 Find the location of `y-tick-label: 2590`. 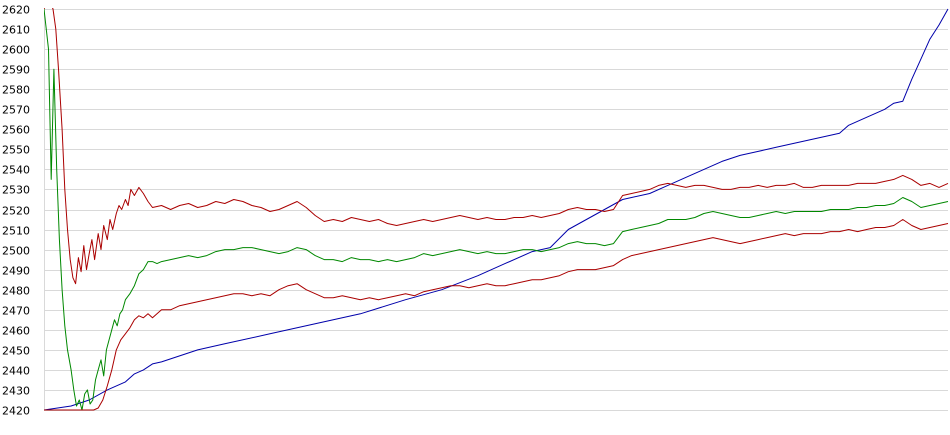

y-tick-label: 2590 is located at coordinates (16, 70).